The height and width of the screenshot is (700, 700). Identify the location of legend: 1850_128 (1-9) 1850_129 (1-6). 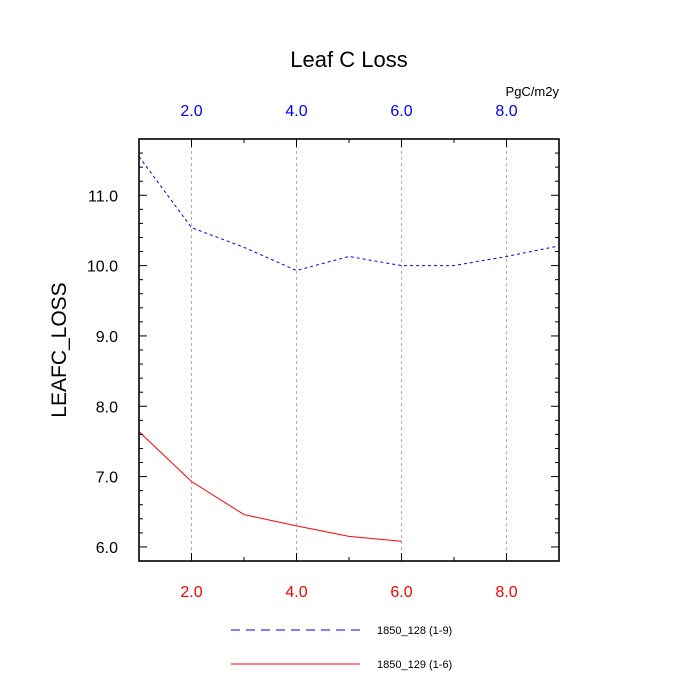
(341, 648).